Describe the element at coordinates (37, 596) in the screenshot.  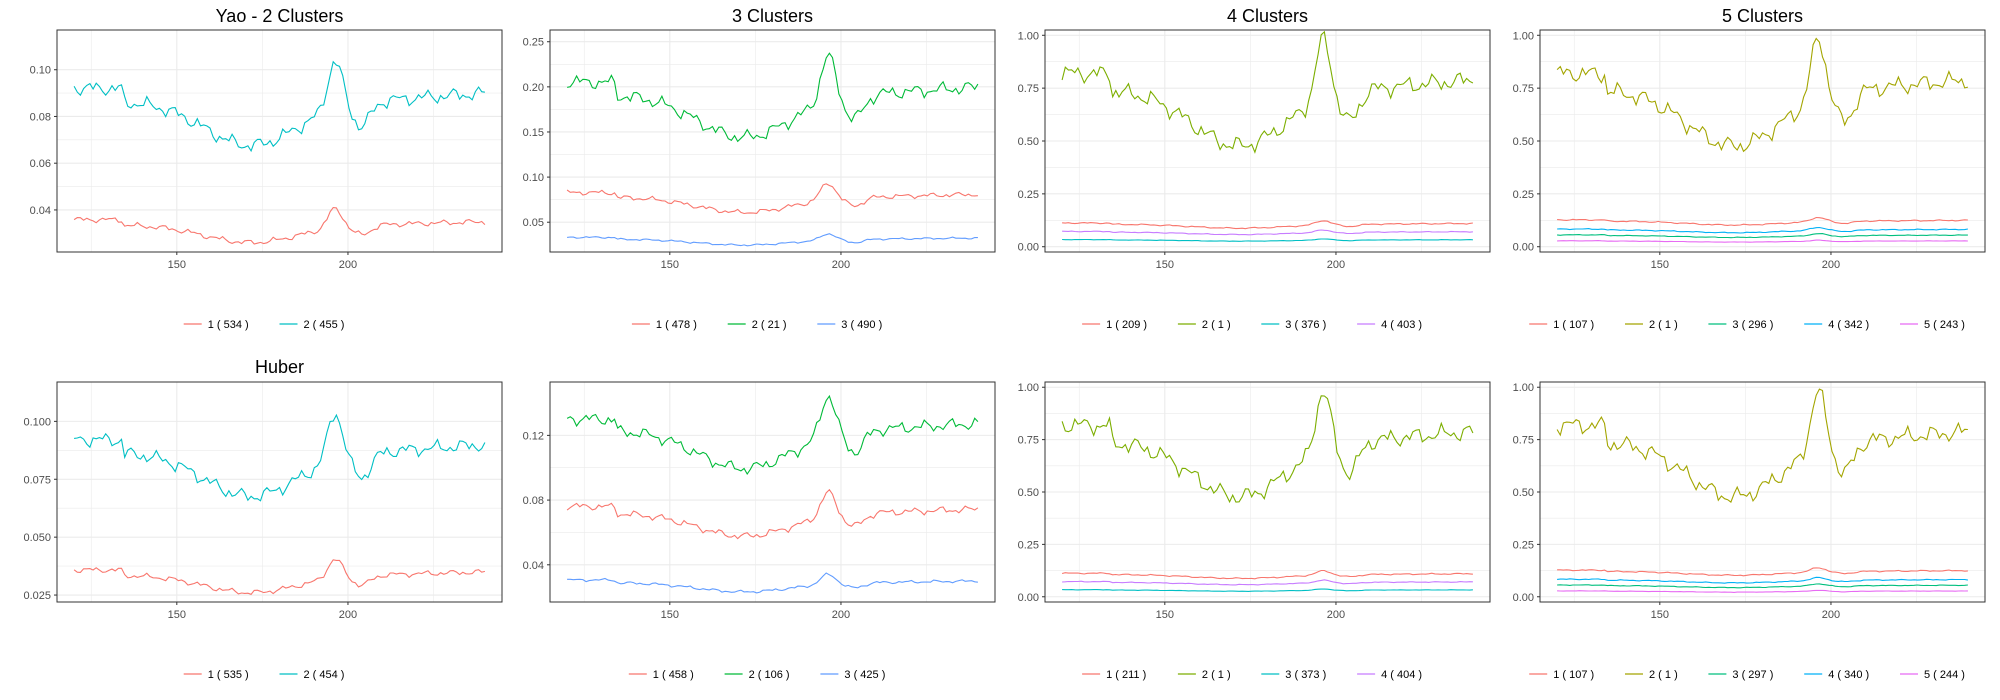
I see `y-tick-label: 0.025` at that location.